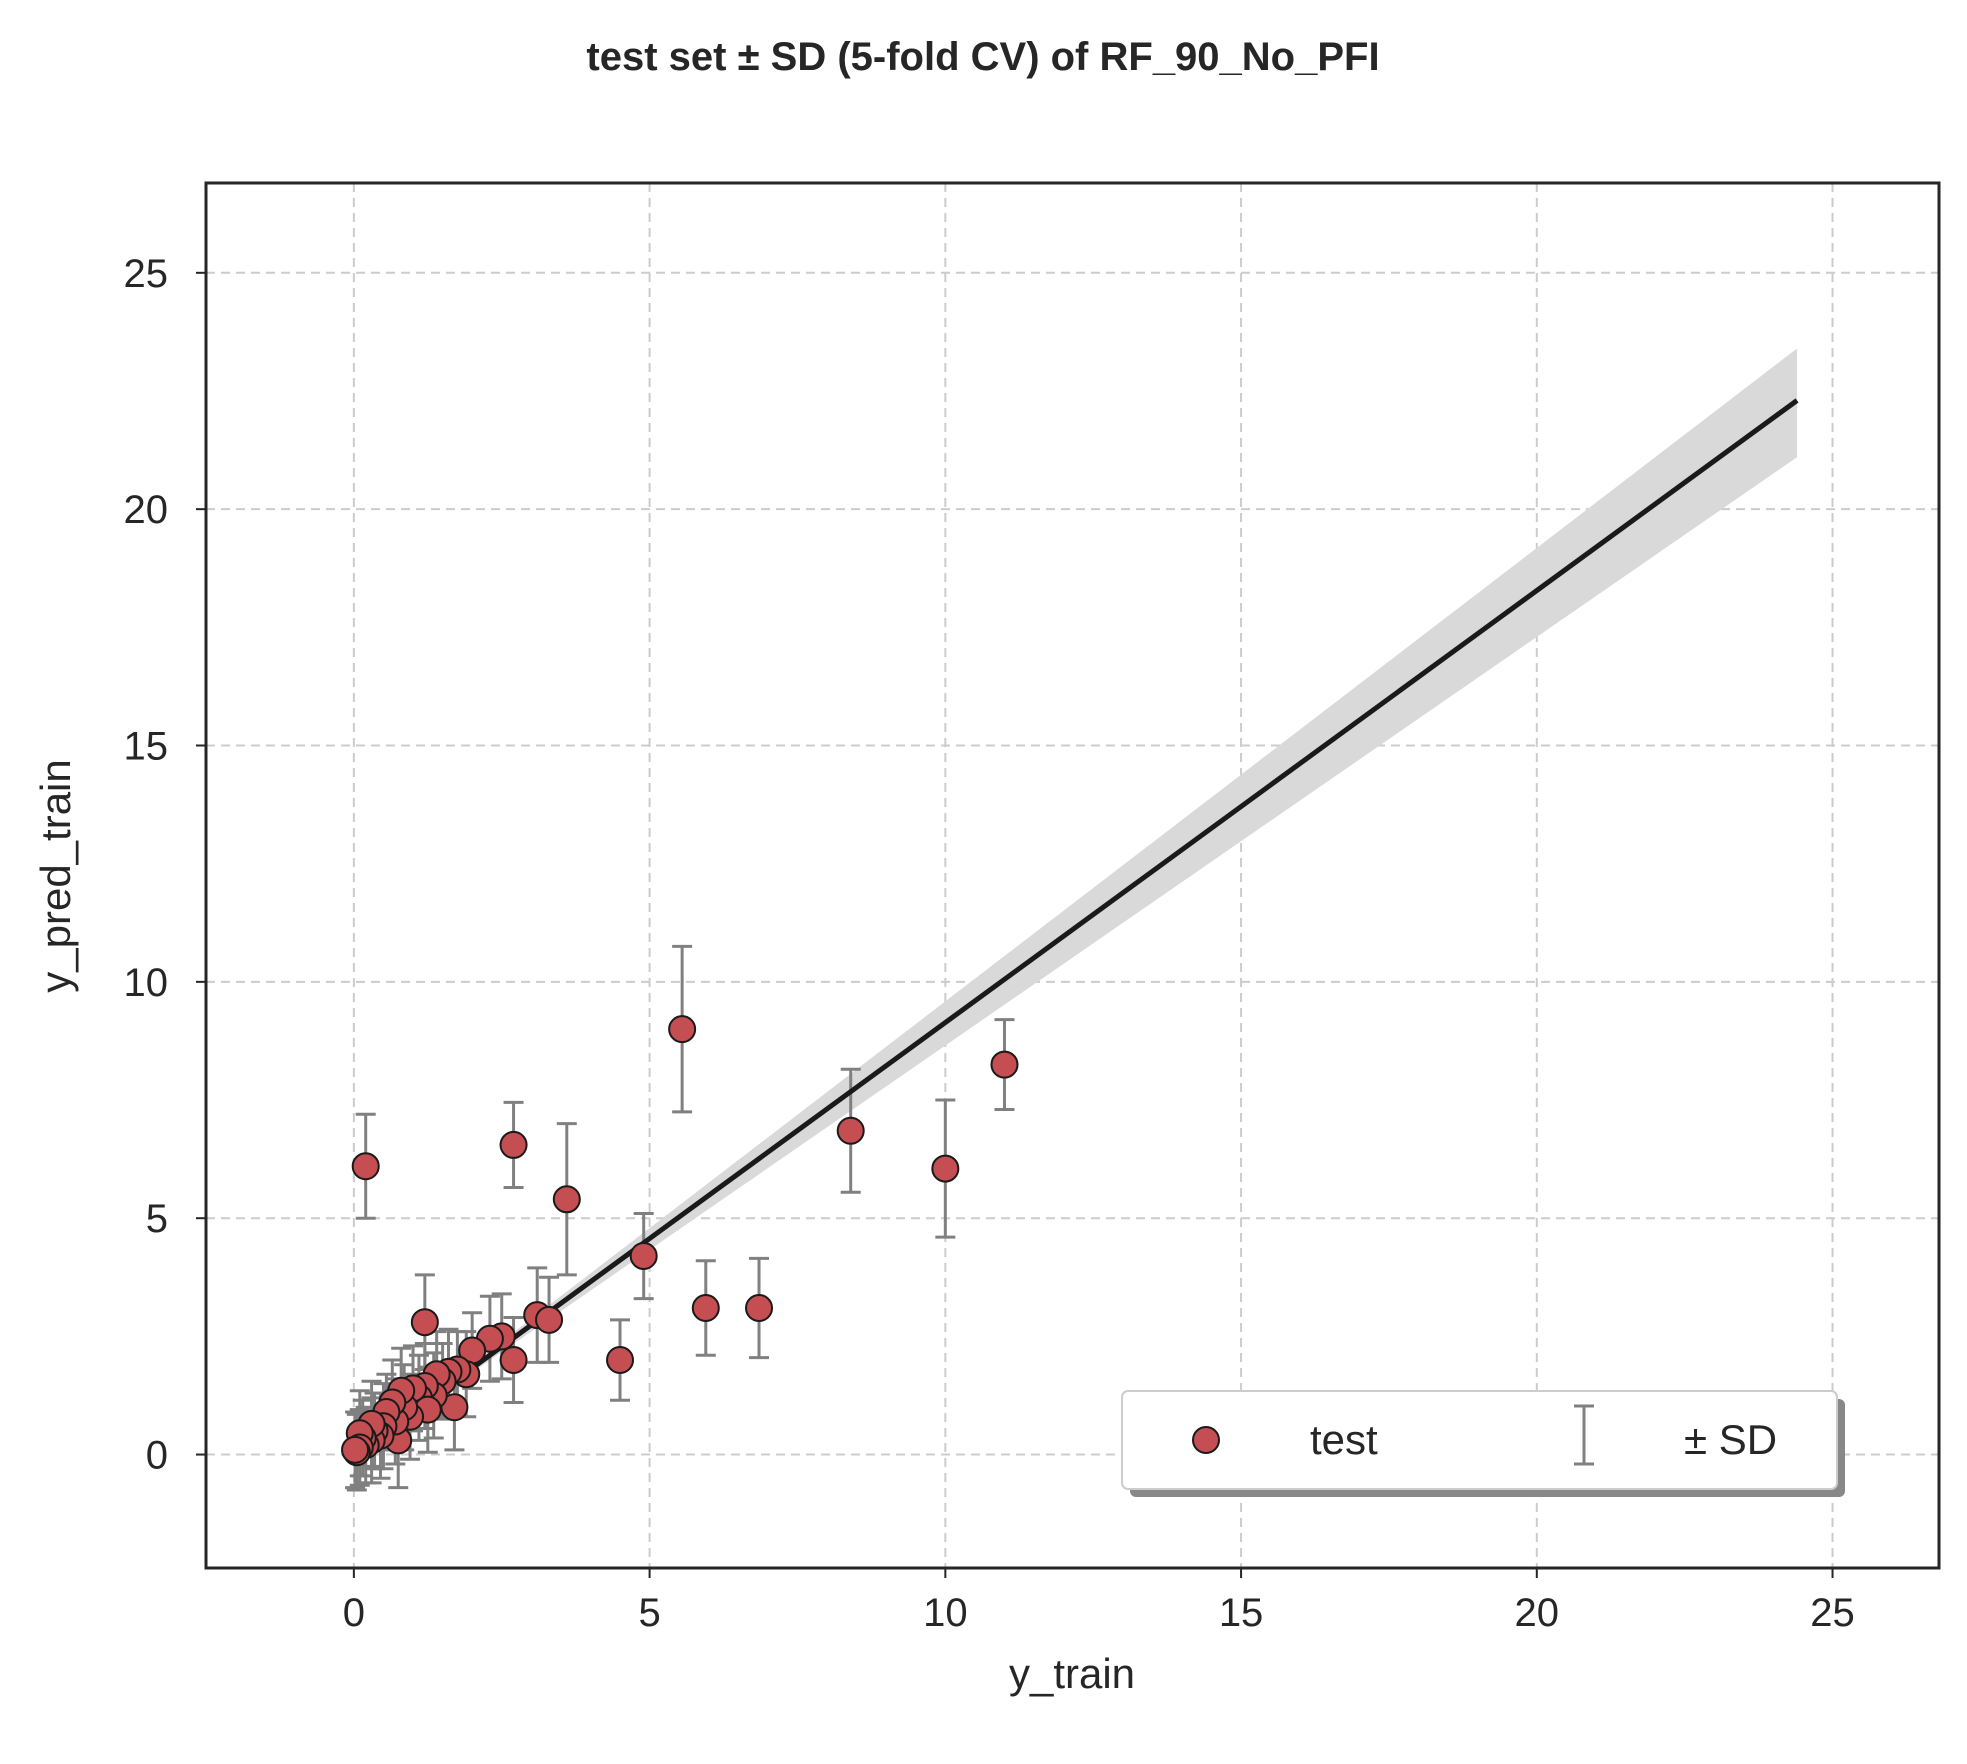 Image resolution: width=1967 pixels, height=1764 pixels. I want to click on x-tick-label: 20, so click(1537, 1613).